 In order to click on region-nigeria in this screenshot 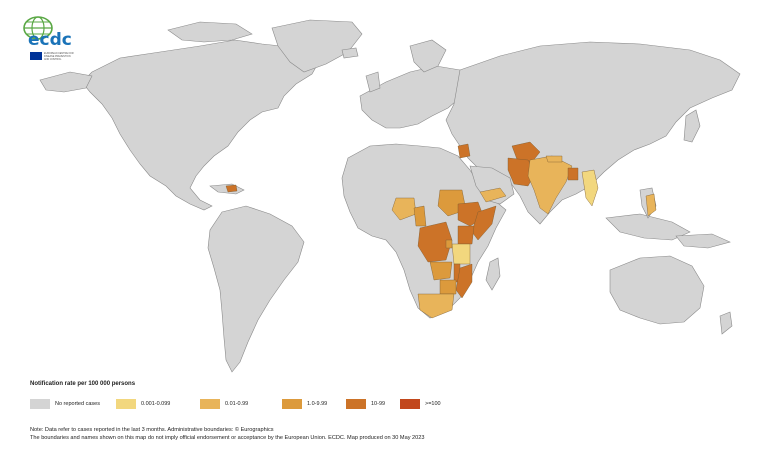, I will do `click(404, 209)`.